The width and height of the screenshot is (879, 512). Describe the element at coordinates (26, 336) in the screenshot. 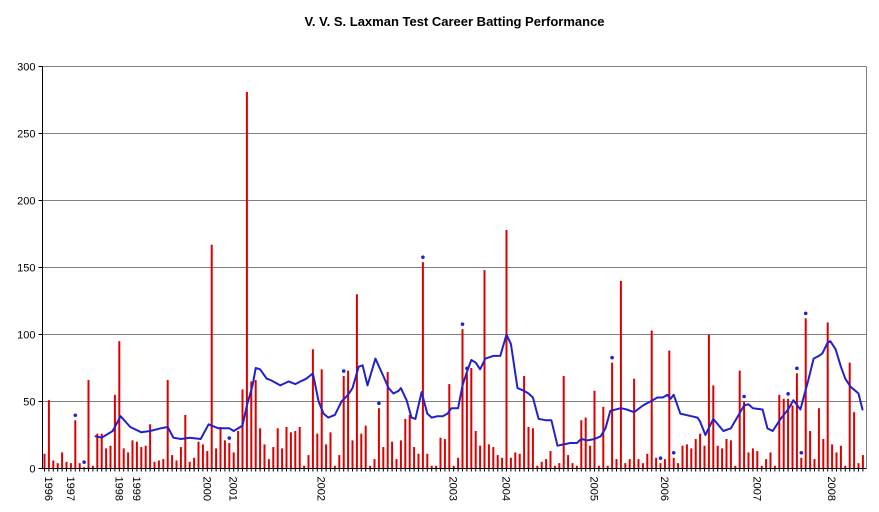

I see `y-axis-label: 100` at that location.